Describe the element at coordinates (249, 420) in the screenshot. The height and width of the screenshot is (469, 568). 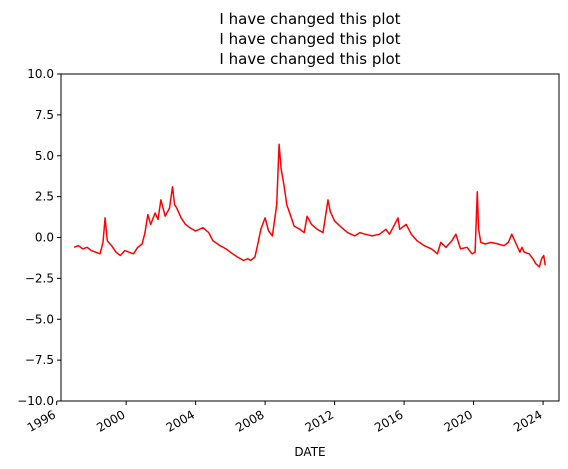
I see `x-tick-label: 2008` at that location.